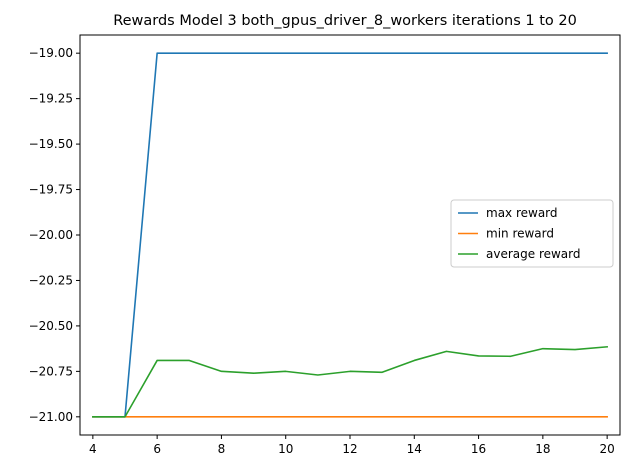 Image resolution: width=630 pixels, height=470 pixels. What do you see at coordinates (51, 235) in the screenshot?
I see `y-tick-label: −20.00` at bounding box center [51, 235].